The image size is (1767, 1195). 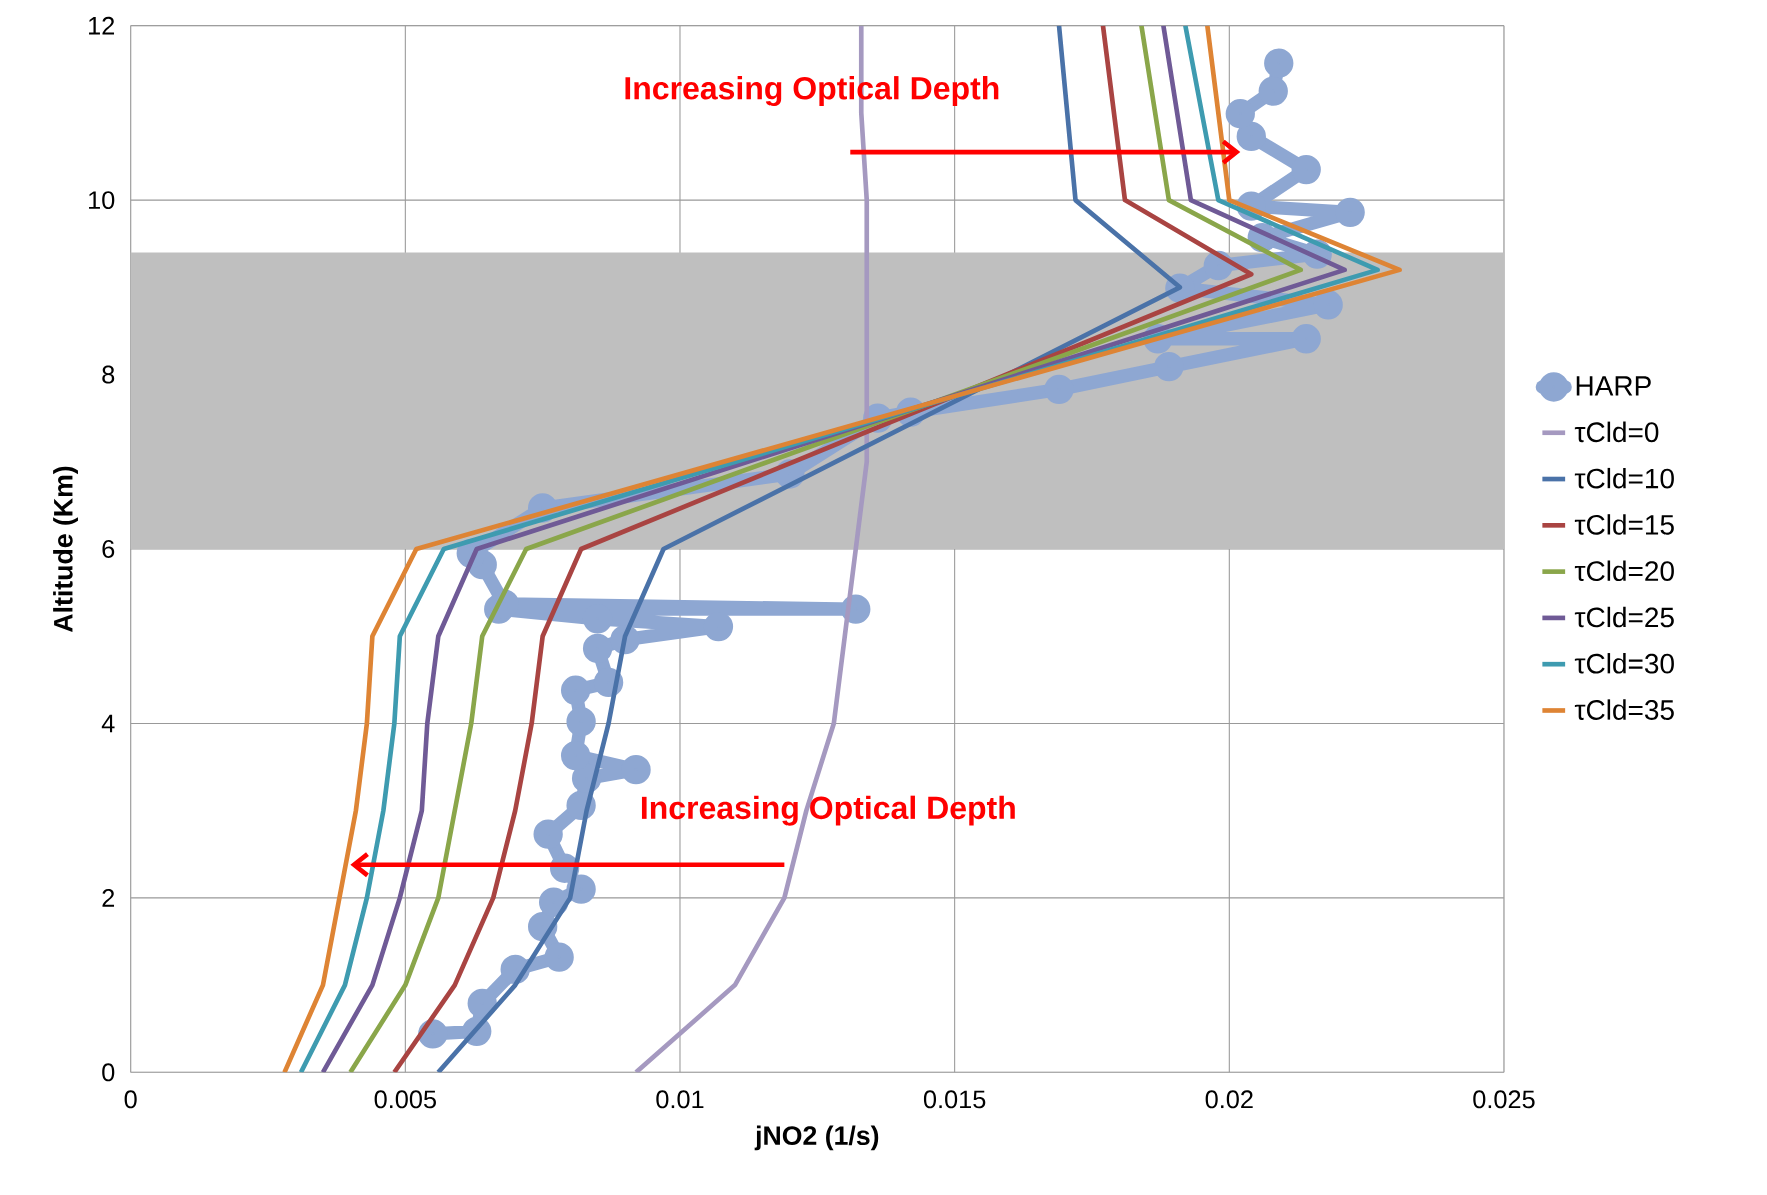 What do you see at coordinates (108, 898) in the screenshot?
I see `y-tick-label: 2` at bounding box center [108, 898].